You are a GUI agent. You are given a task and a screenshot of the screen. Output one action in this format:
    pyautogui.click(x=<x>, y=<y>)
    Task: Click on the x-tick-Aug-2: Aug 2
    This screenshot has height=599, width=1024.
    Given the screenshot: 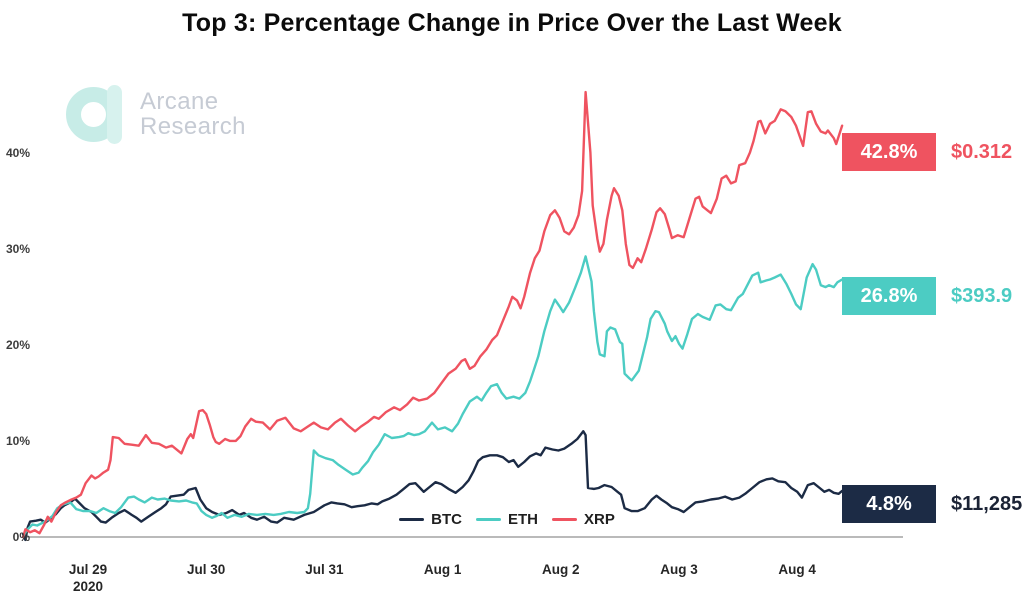 What is the action you would take?
    pyautogui.click(x=561, y=569)
    